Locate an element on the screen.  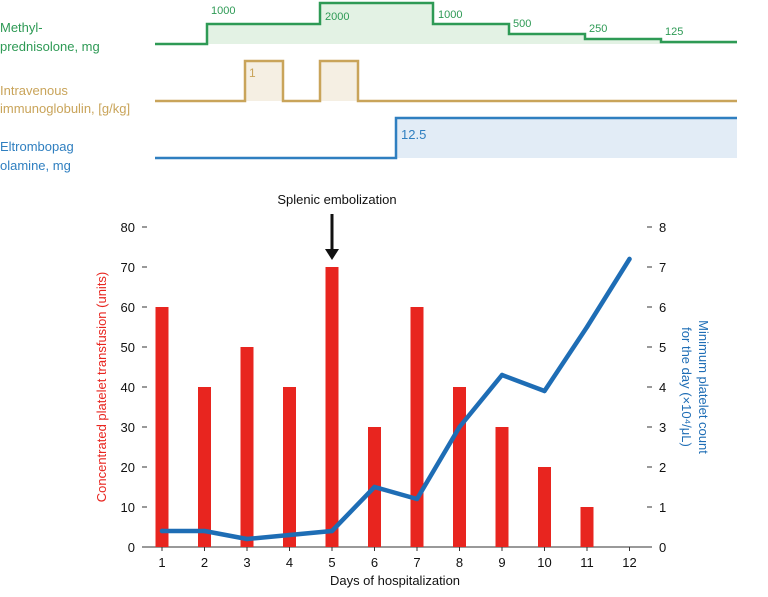
methylprednisolone-label-line-2: prednisolone, mg is located at coordinates (50, 46).